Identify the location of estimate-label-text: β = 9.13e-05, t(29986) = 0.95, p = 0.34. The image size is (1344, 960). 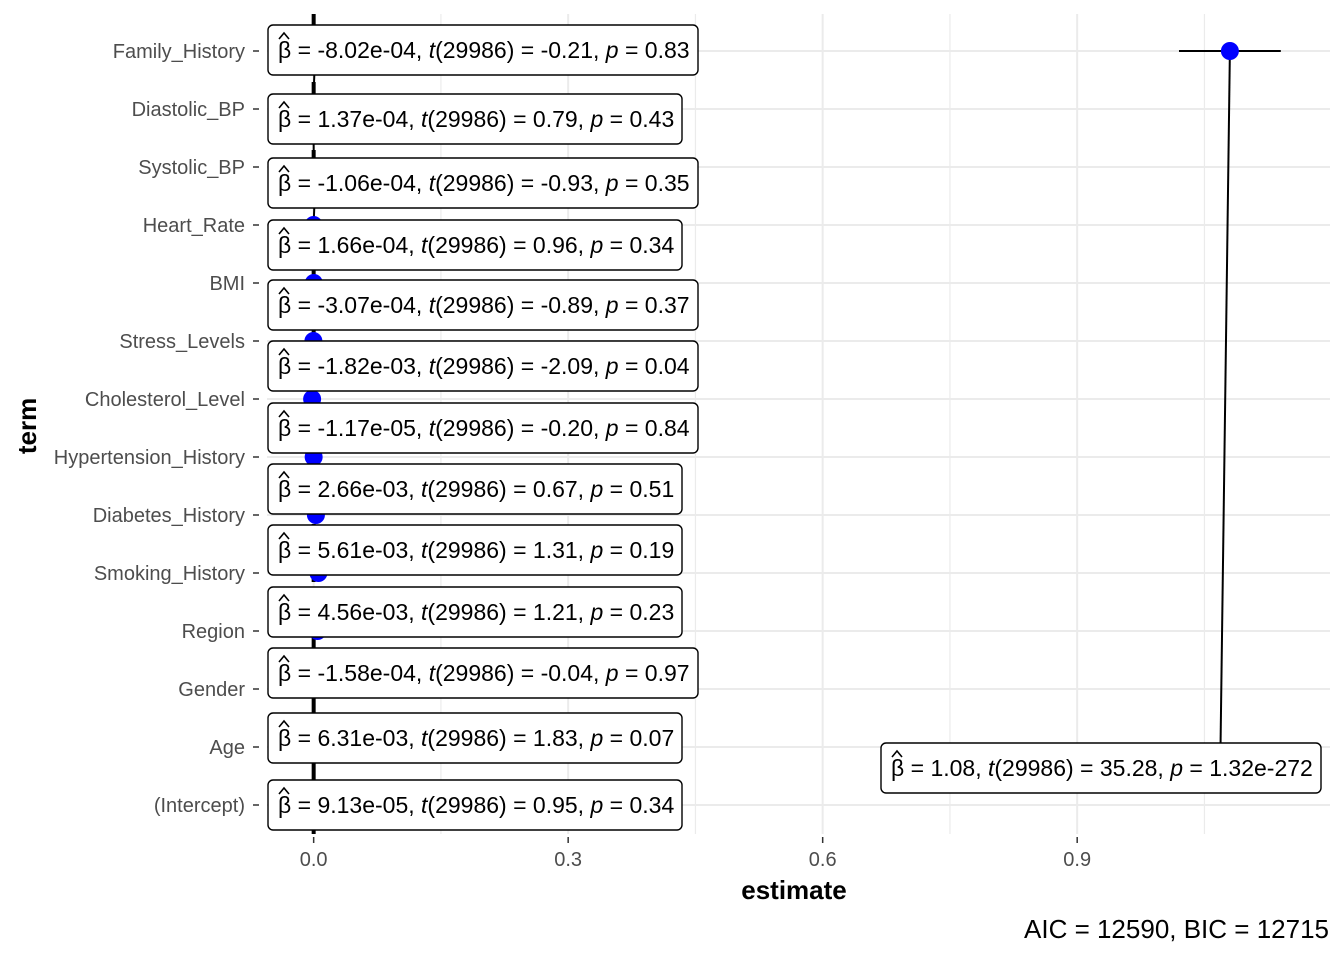
(476, 805).